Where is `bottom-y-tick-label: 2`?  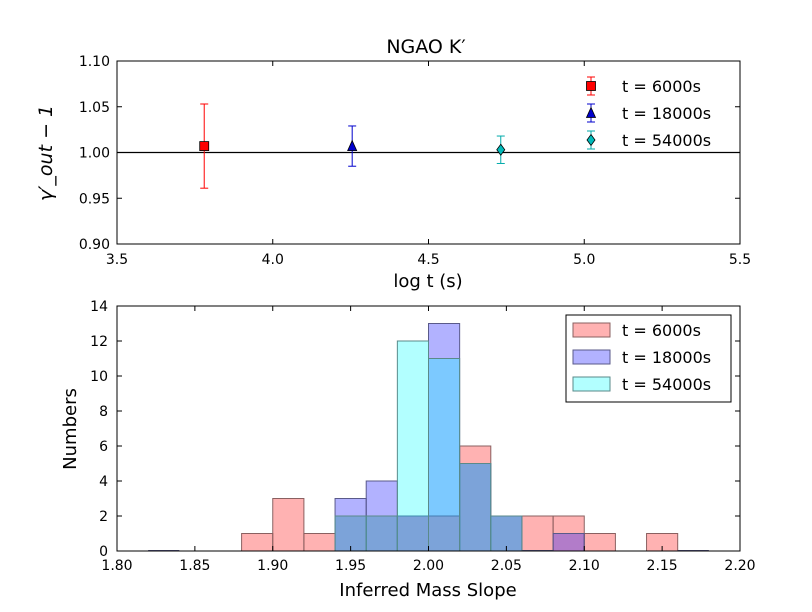 bottom-y-tick-label: 2 is located at coordinates (103, 517).